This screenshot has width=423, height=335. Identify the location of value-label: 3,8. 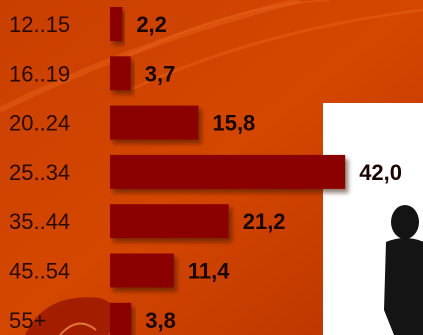
(160, 320).